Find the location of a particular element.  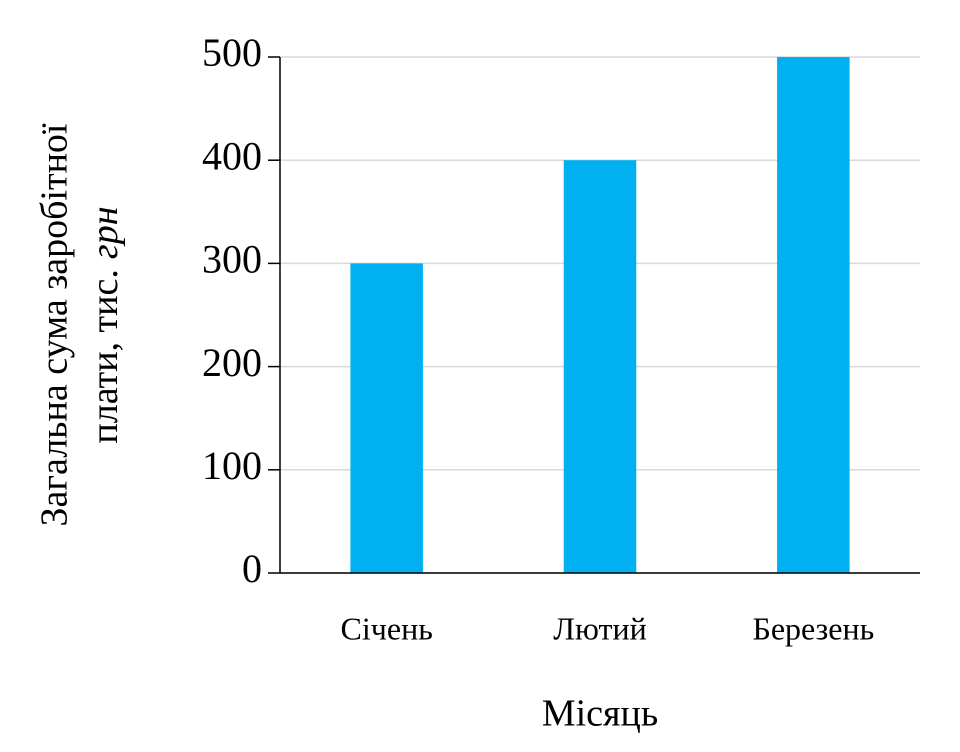

y-axis-title-line: плати, тис. грн is located at coordinates (105, 324).